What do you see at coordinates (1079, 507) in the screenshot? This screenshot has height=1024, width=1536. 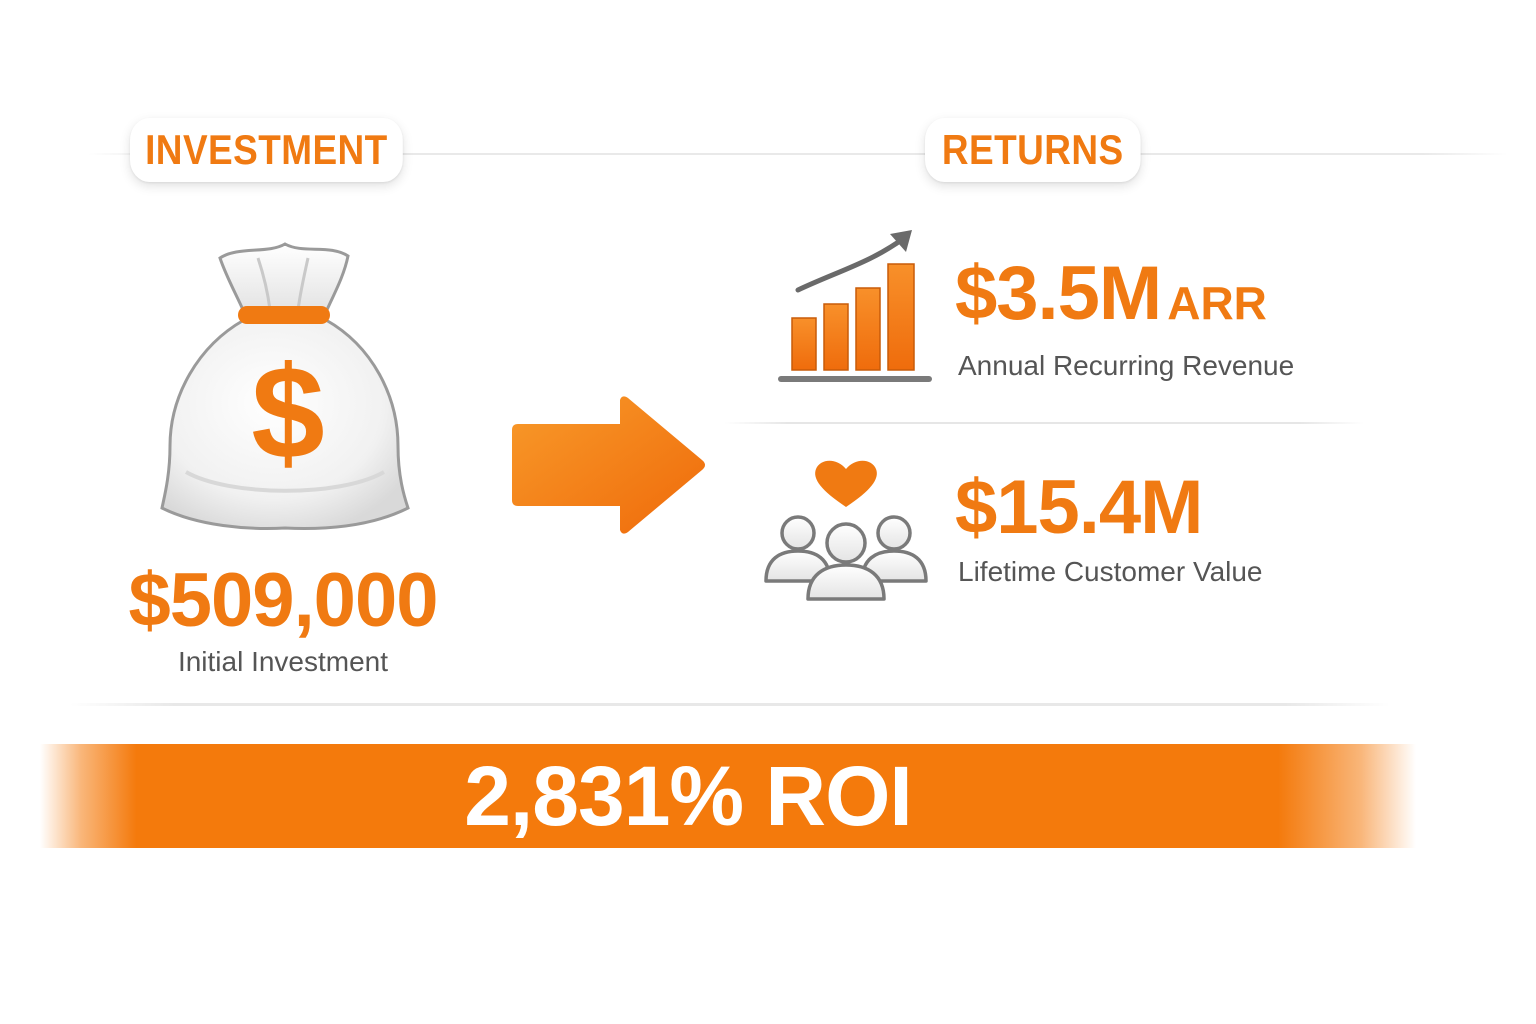 I see `ltv-amount: $15.4M` at bounding box center [1079, 507].